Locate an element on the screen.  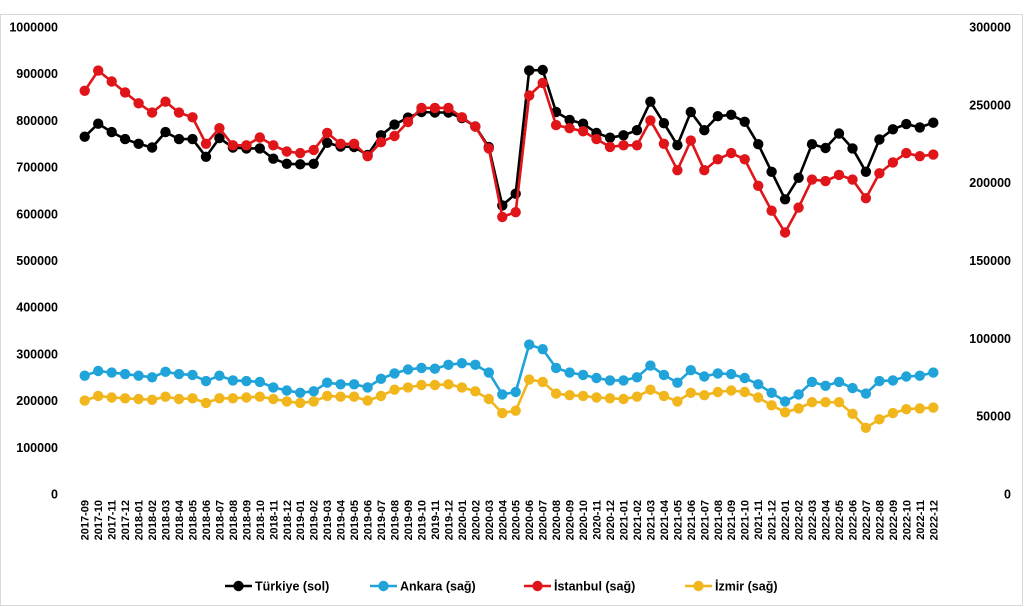
x-tick-label: 2022-05 is located at coordinates (840, 520).